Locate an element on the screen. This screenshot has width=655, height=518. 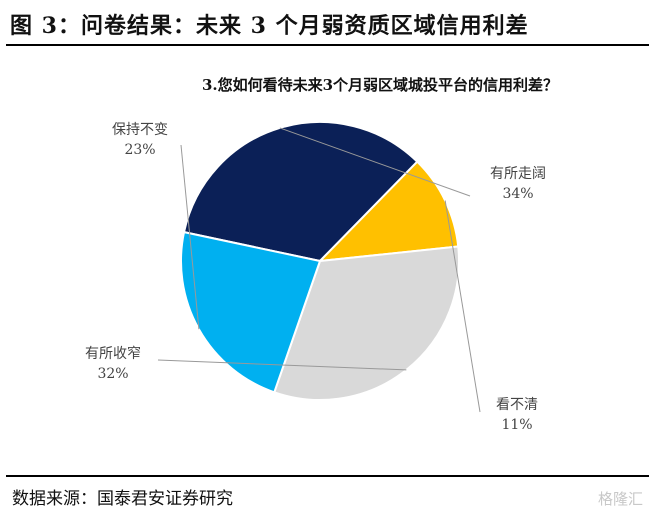
slice-label-1: 有所走阔 is located at coordinates (518, 174).